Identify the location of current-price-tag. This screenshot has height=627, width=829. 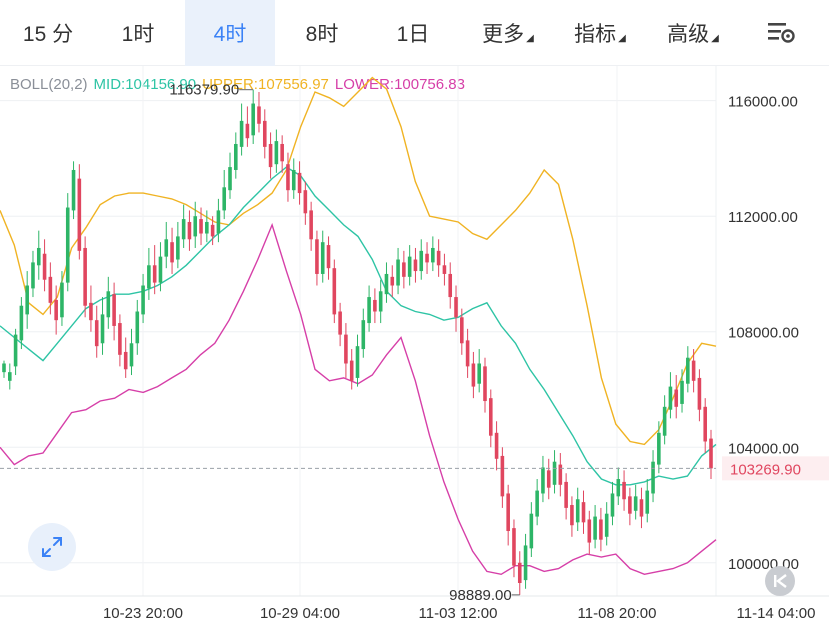
(775, 468).